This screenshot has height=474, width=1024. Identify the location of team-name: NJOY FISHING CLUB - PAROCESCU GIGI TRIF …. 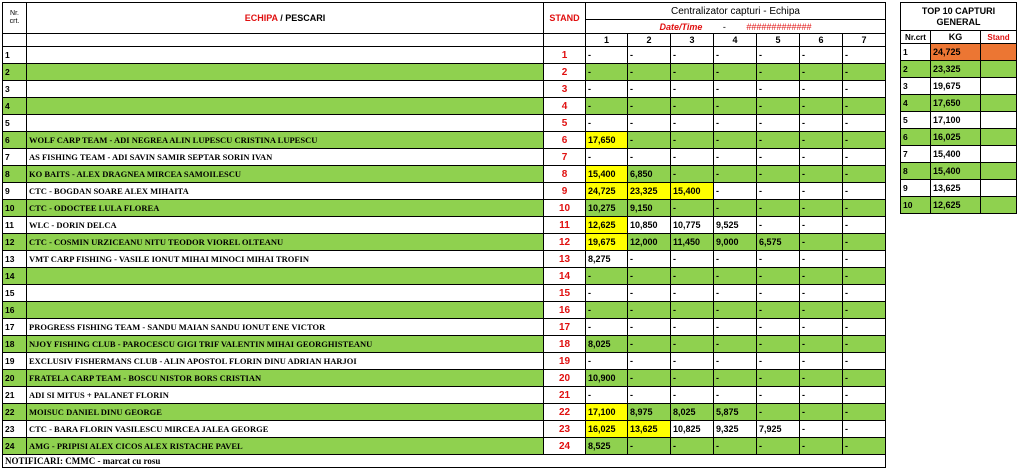
(285, 344).